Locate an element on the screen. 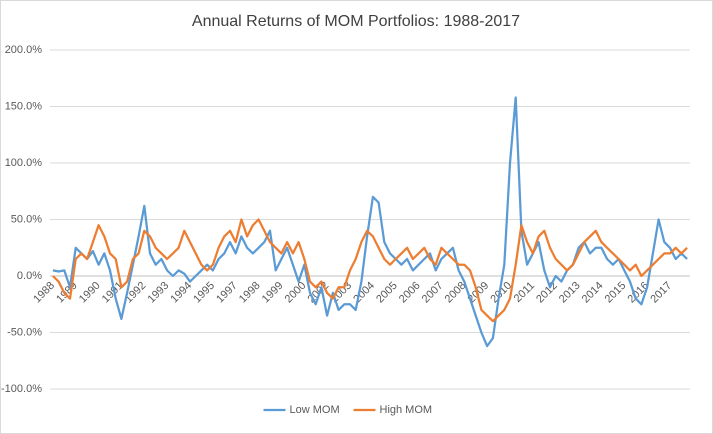 The height and width of the screenshot is (434, 713). y-tick-label: 100.0% is located at coordinates (24, 163).